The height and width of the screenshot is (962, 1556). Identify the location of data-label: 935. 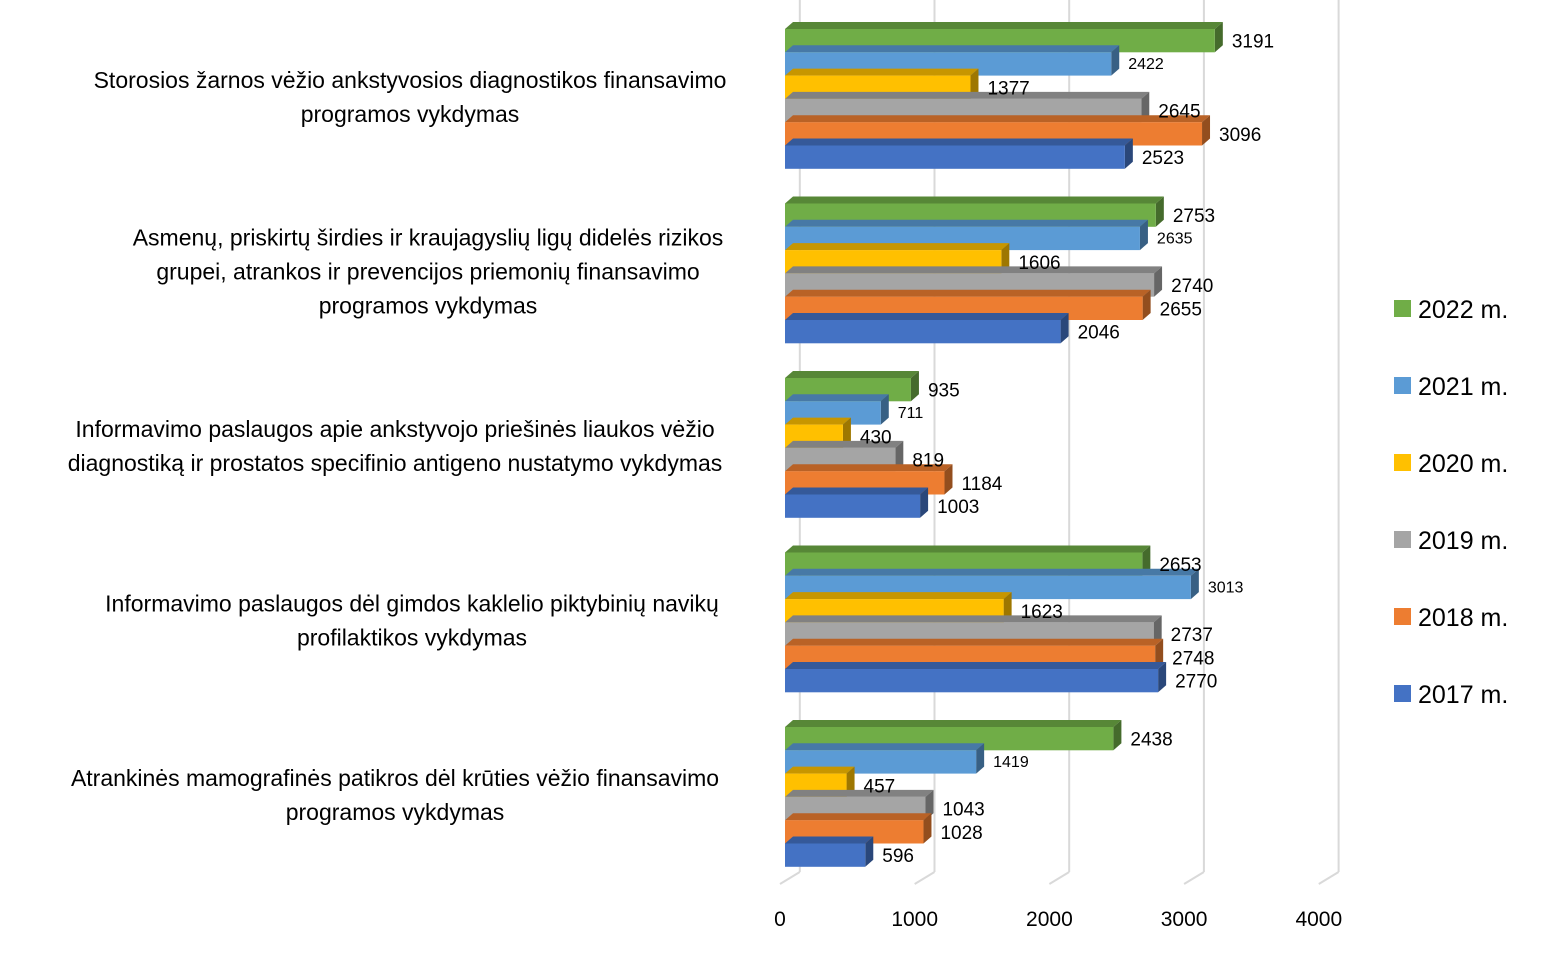
(944, 391).